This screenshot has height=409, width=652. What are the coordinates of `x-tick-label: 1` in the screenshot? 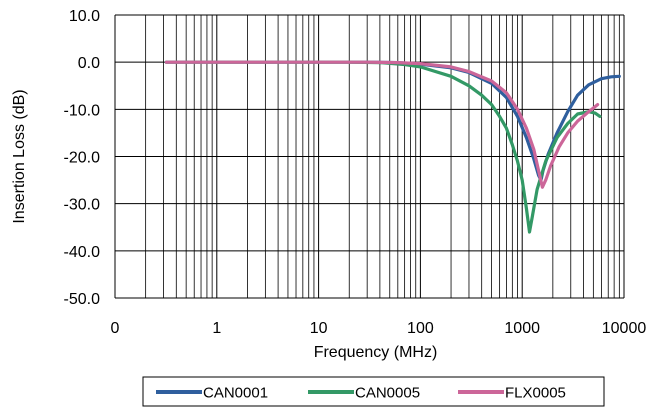 It's located at (216, 328).